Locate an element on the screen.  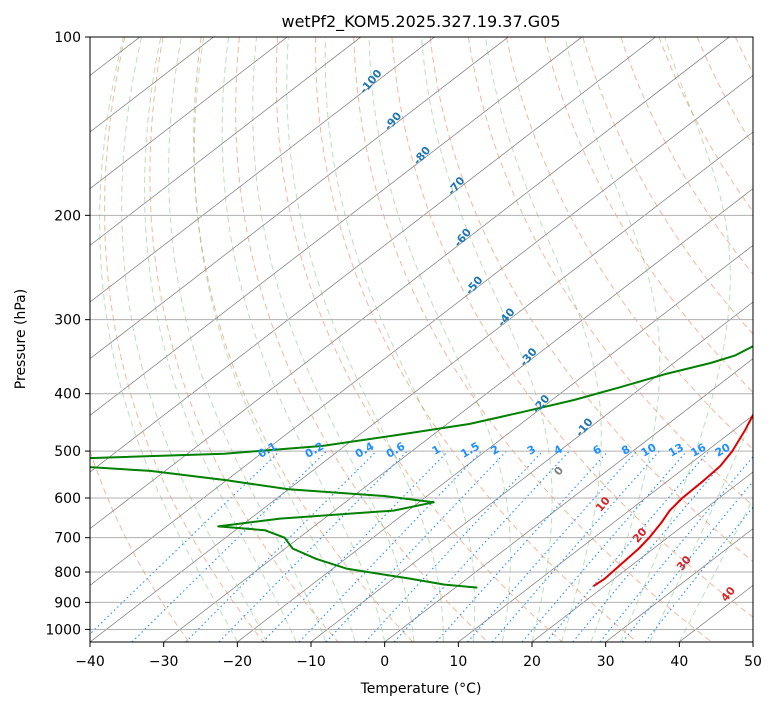
mixing-ratio-label: 6 is located at coordinates (597, 449).